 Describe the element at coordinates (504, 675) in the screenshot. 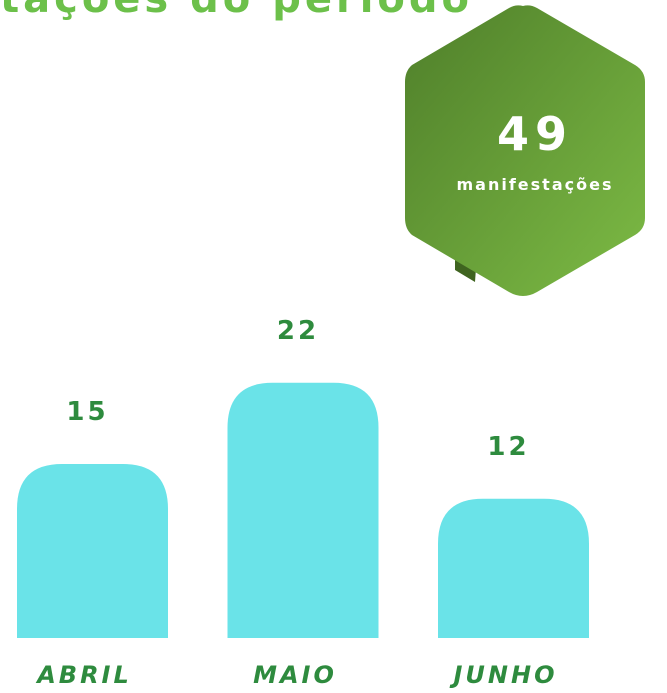

I see `category-label: JUNHO` at that location.